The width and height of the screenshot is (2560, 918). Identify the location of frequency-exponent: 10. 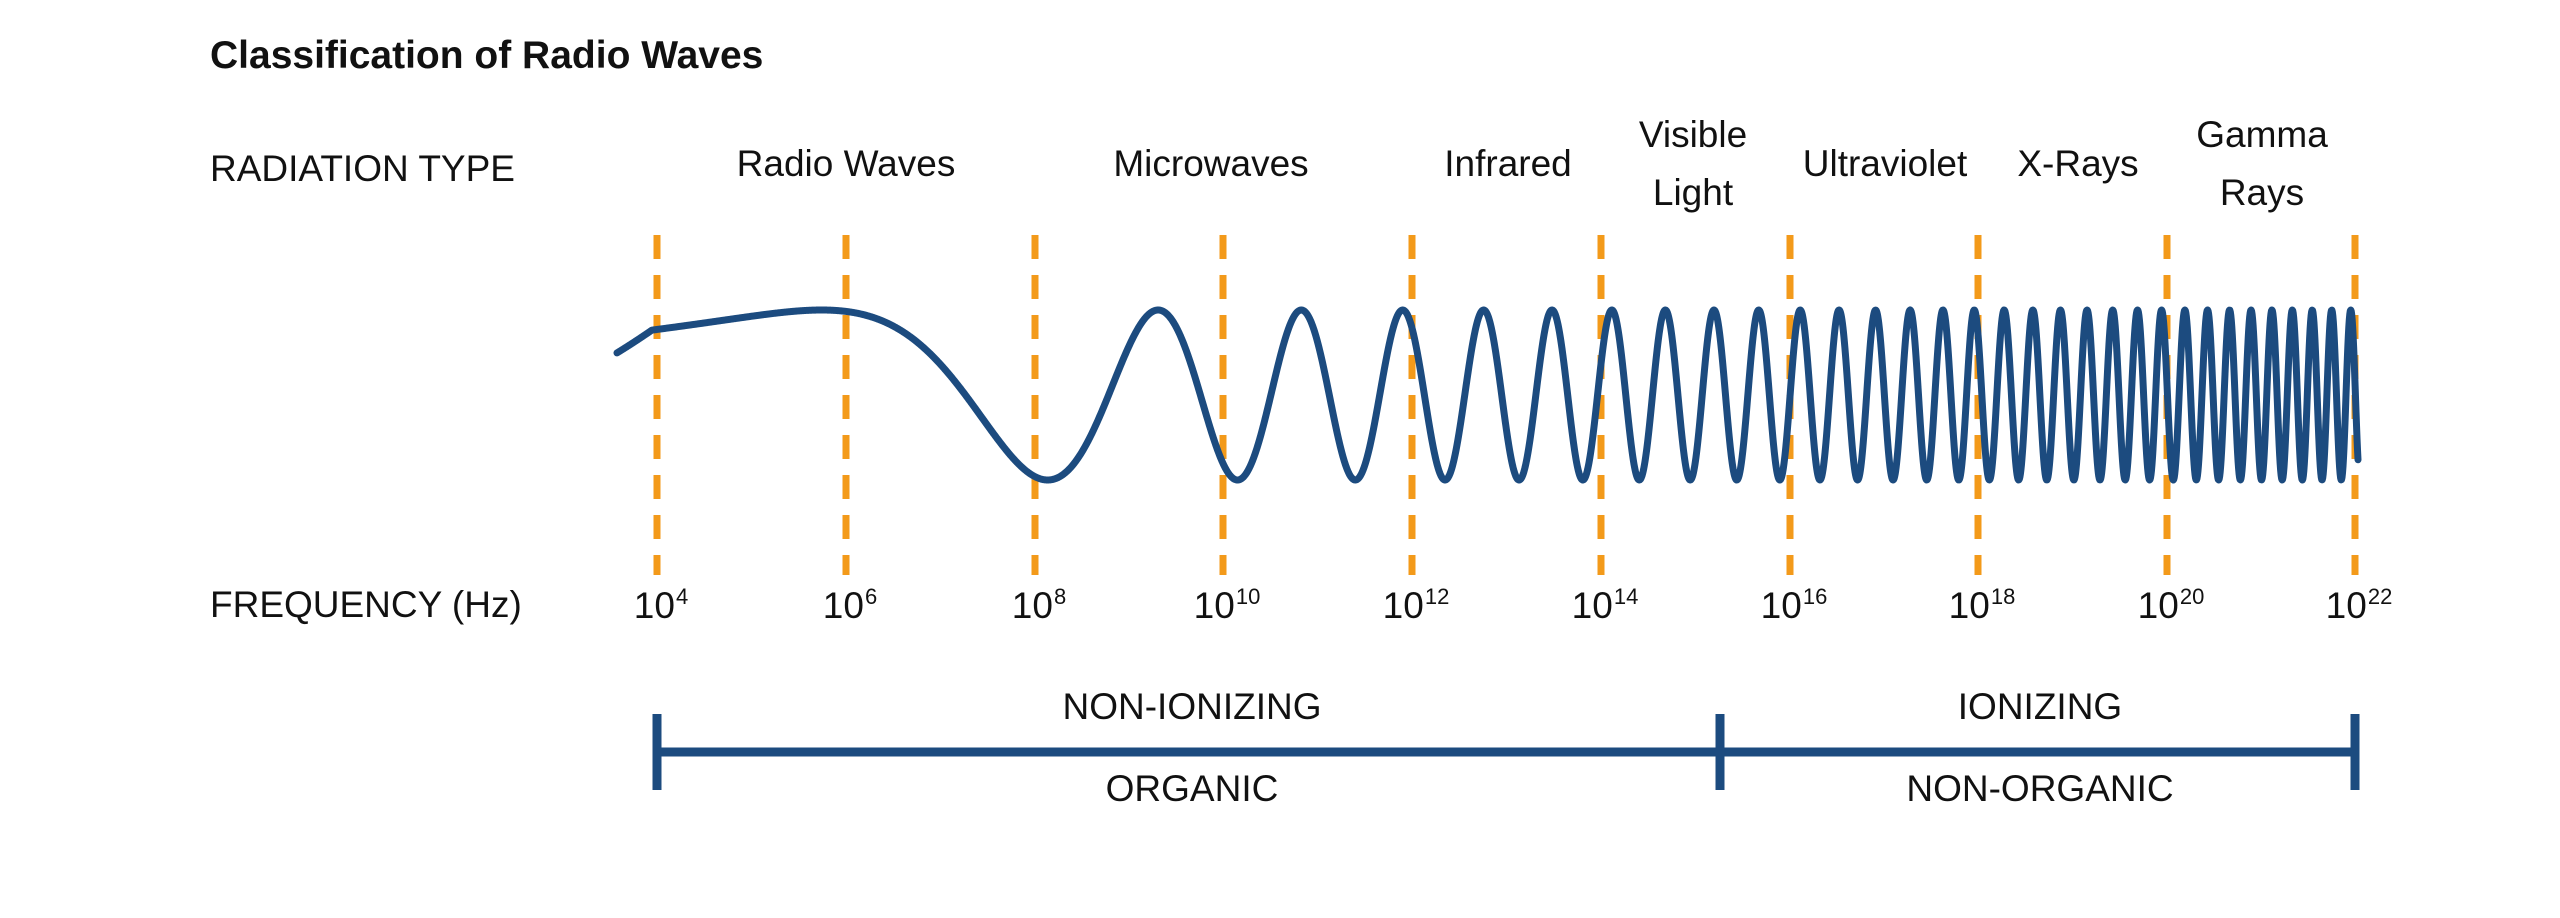
(1248, 596).